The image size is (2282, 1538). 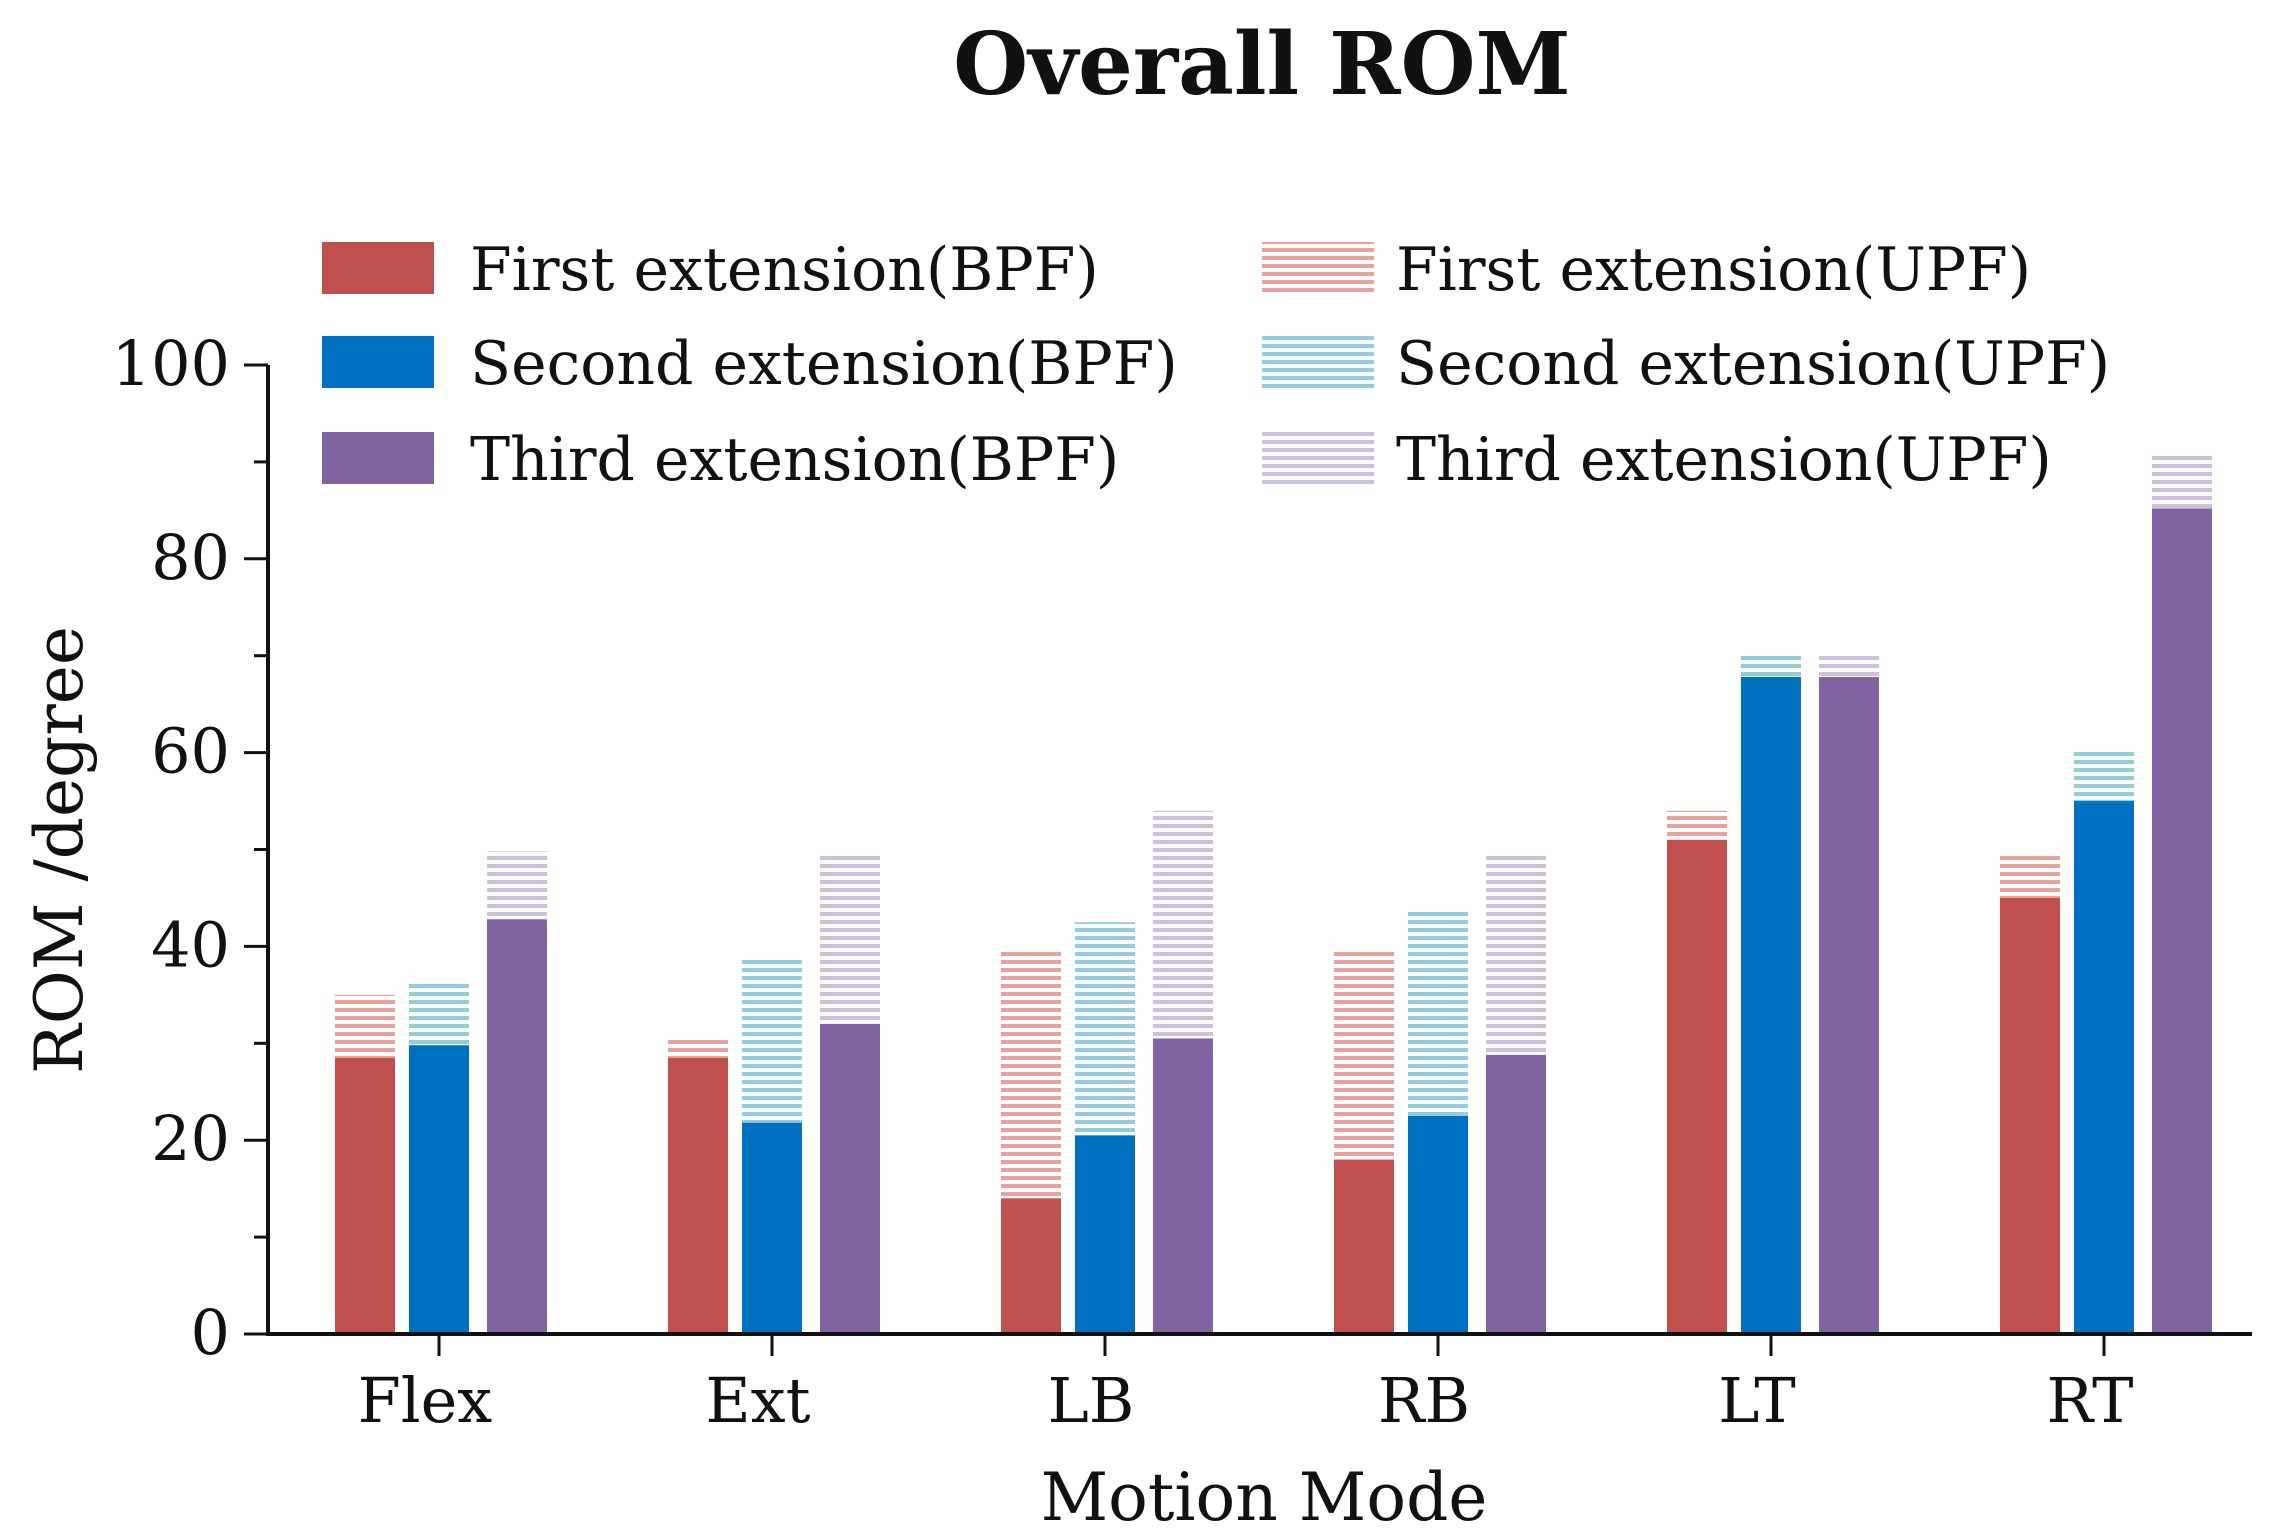 What do you see at coordinates (171, 363) in the screenshot?
I see `y-tick-label: 100` at bounding box center [171, 363].